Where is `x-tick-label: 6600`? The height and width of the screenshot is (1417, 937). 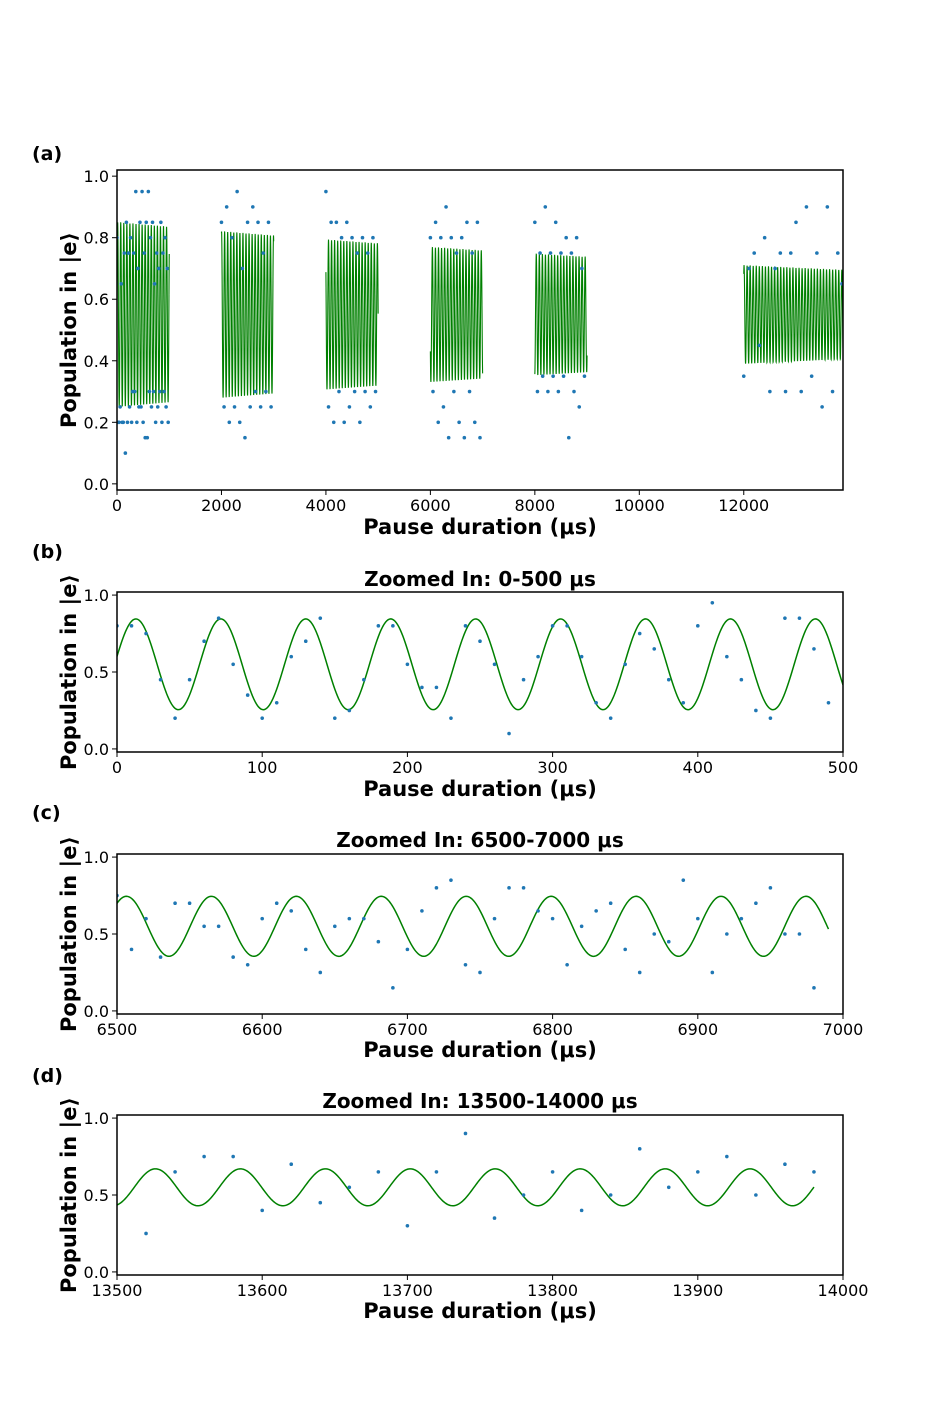
x-tick-label: 6600 is located at coordinates (262, 1029).